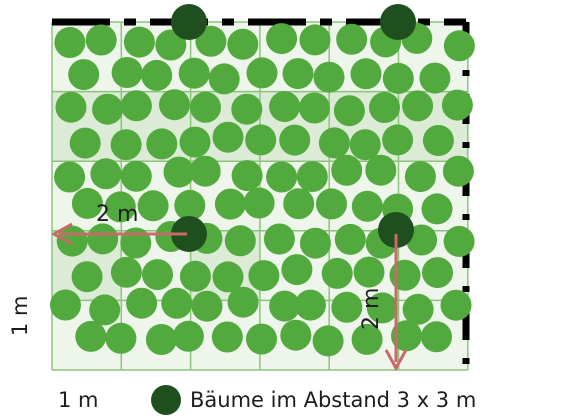  I want to click on arrow-horizontal-head, so click(61, 234).